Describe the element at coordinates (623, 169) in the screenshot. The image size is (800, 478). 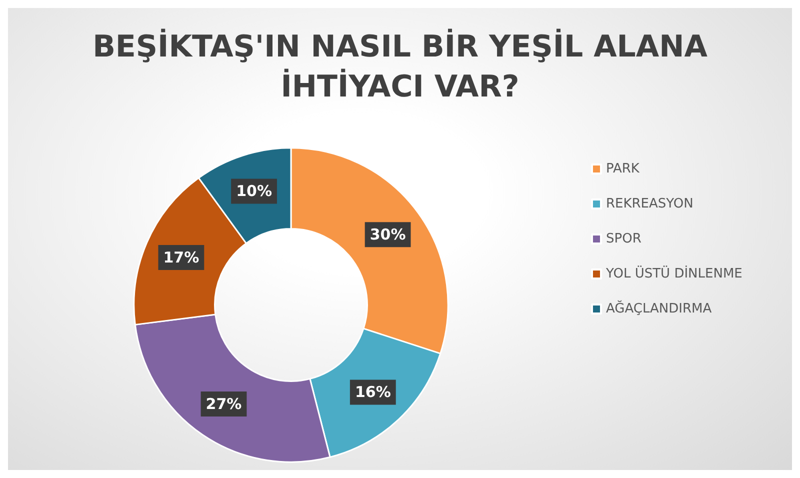
I see `legend-label: PARK` at that location.